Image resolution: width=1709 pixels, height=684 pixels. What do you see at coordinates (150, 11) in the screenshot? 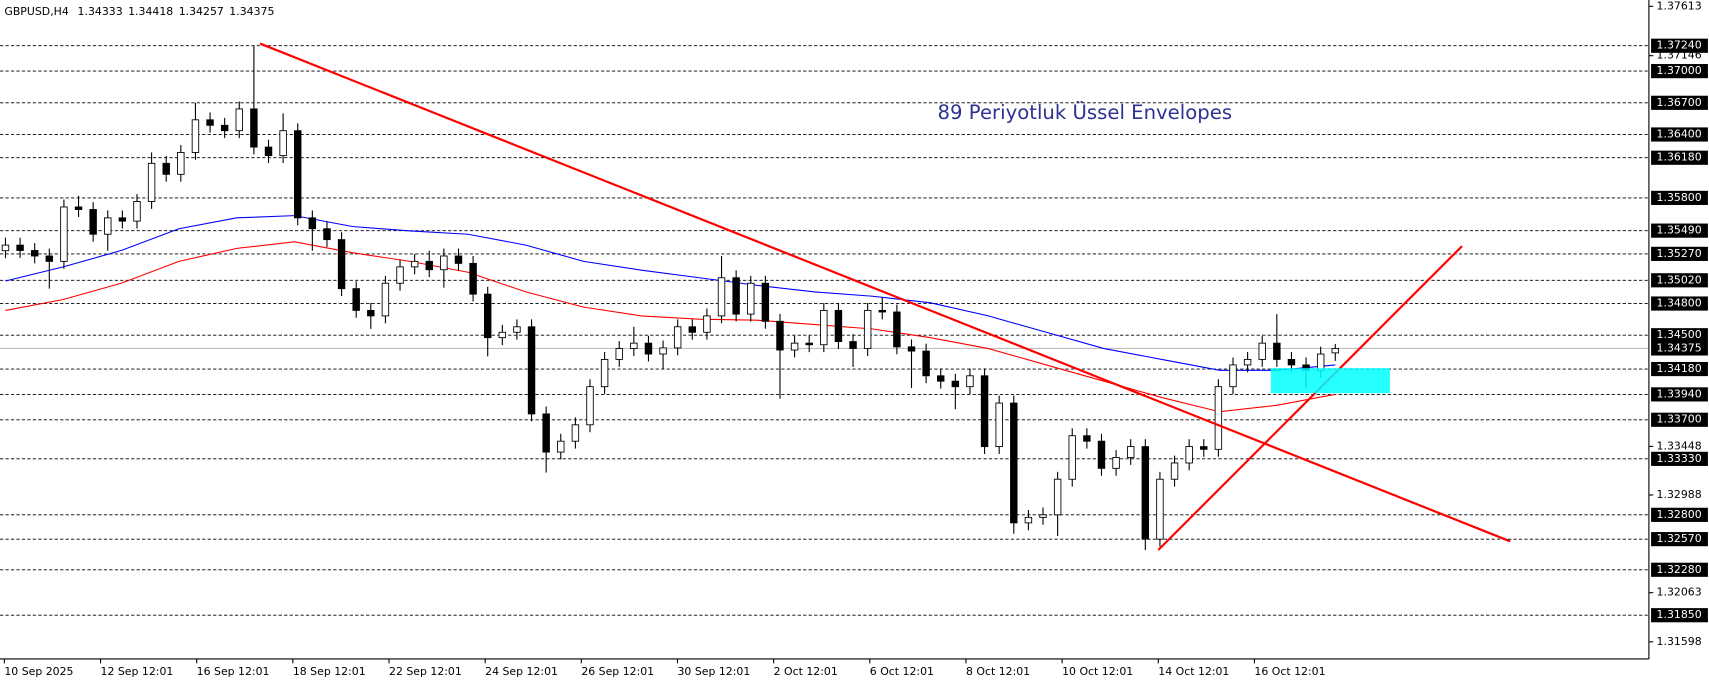
I see `quote-high: 1.34418` at bounding box center [150, 11].